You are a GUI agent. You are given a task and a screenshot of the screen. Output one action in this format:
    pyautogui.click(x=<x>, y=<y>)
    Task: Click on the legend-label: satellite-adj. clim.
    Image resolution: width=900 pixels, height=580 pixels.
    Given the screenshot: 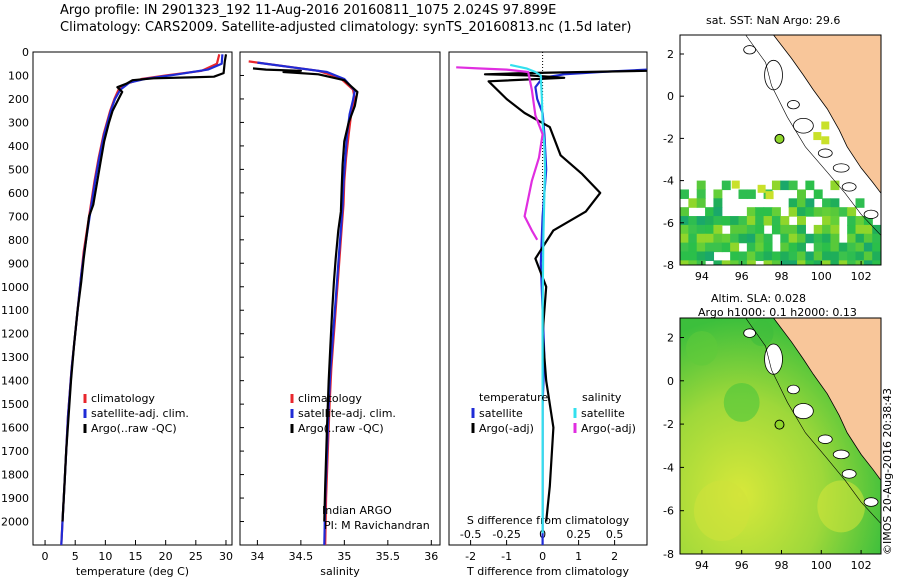 What is the action you would take?
    pyautogui.click(x=140, y=413)
    